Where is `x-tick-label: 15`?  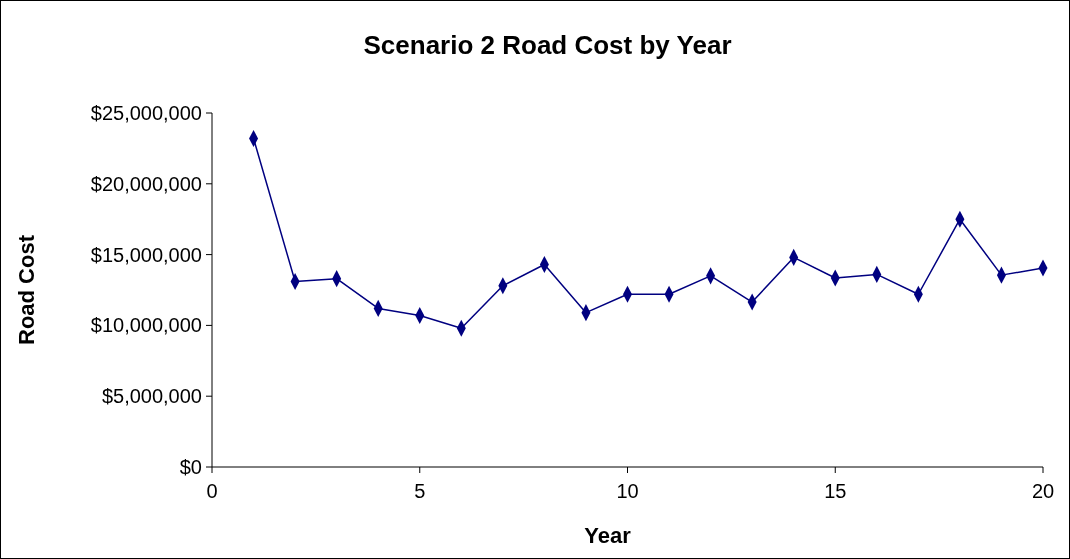
x-tick-label: 15 is located at coordinates (835, 491).